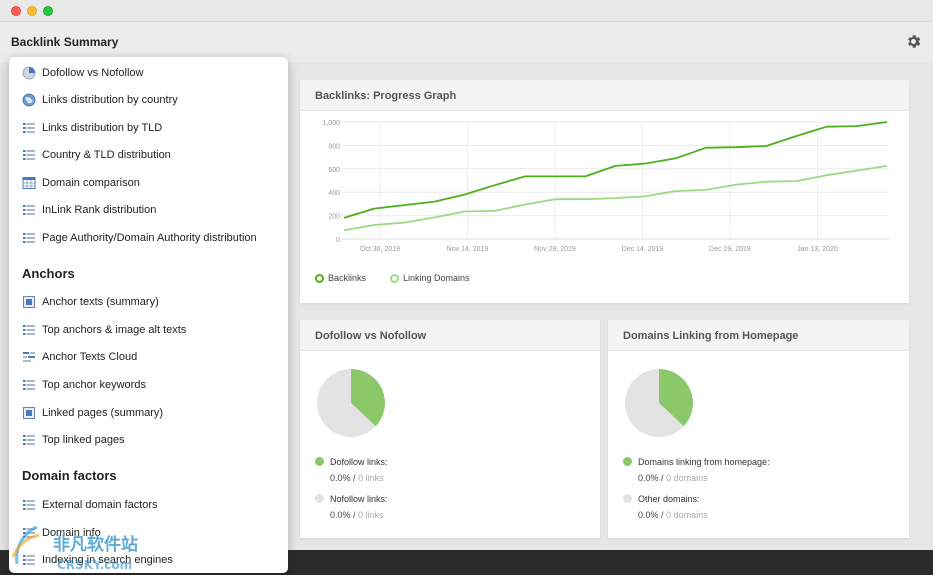 The height and width of the screenshot is (575, 933). Describe the element at coordinates (643, 249) in the screenshot. I see `x-tick-label: Dec 14, 2019` at that location.